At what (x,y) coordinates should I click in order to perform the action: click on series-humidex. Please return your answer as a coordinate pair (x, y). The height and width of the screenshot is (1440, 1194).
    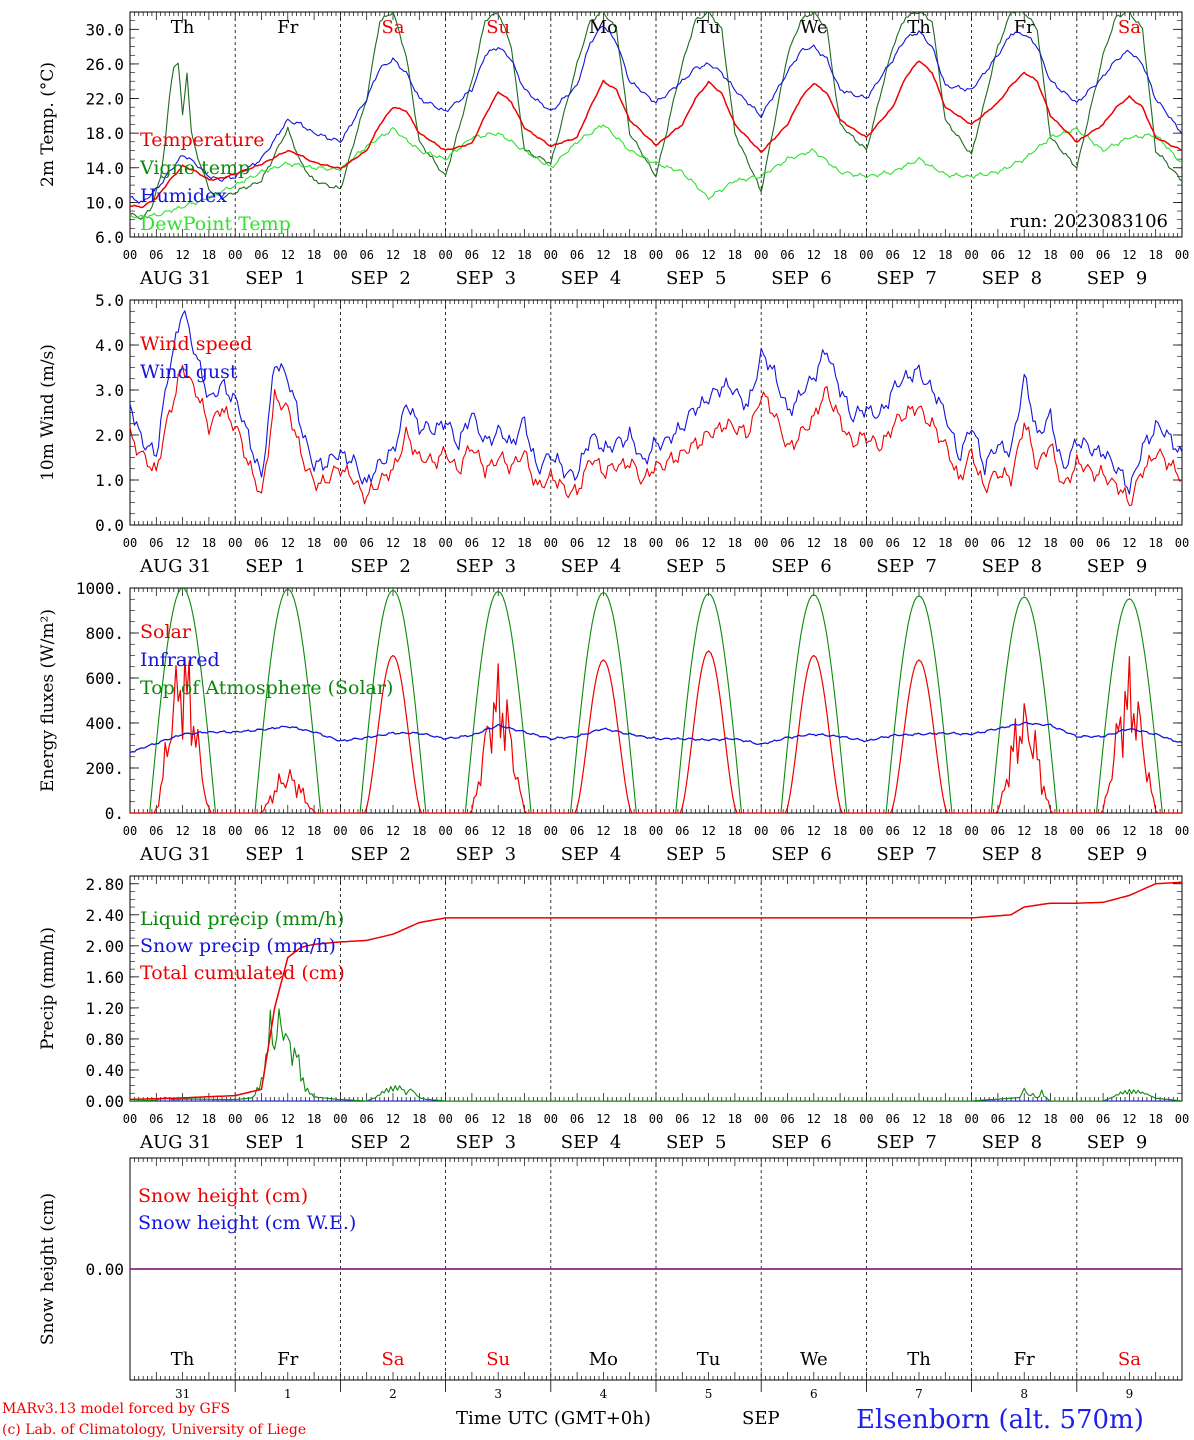
    Looking at the image, I should click on (656, 114).